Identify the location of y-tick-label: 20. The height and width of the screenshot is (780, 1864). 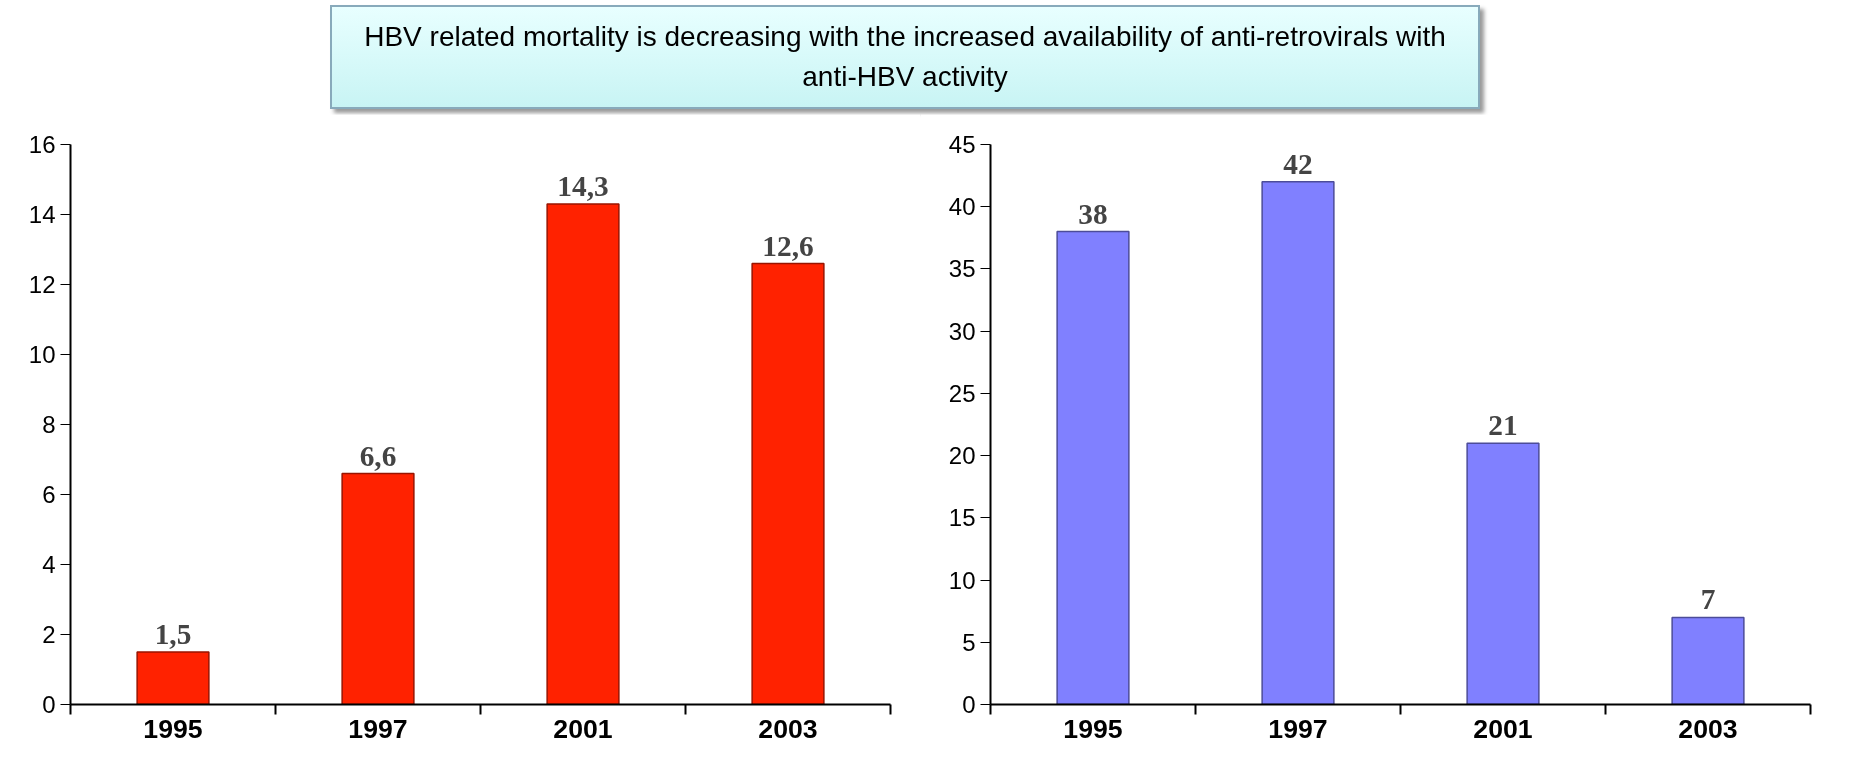
(962, 456).